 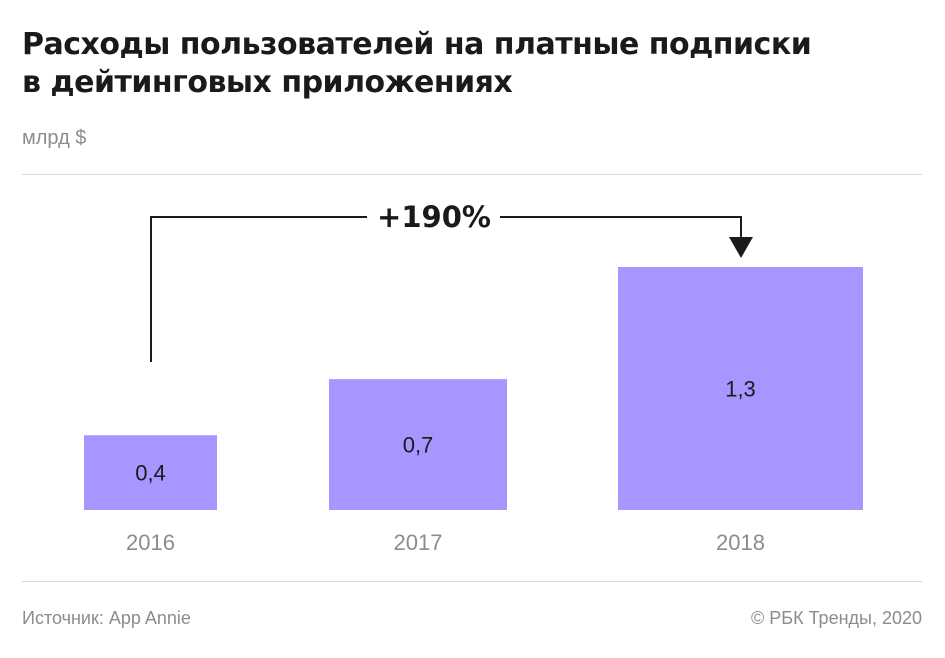 What do you see at coordinates (446, 289) in the screenshot?
I see `growth-arrow-line` at bounding box center [446, 289].